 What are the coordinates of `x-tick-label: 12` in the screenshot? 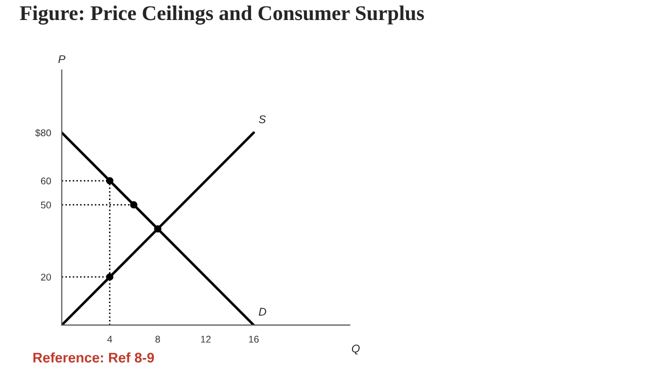 It's located at (206, 339).